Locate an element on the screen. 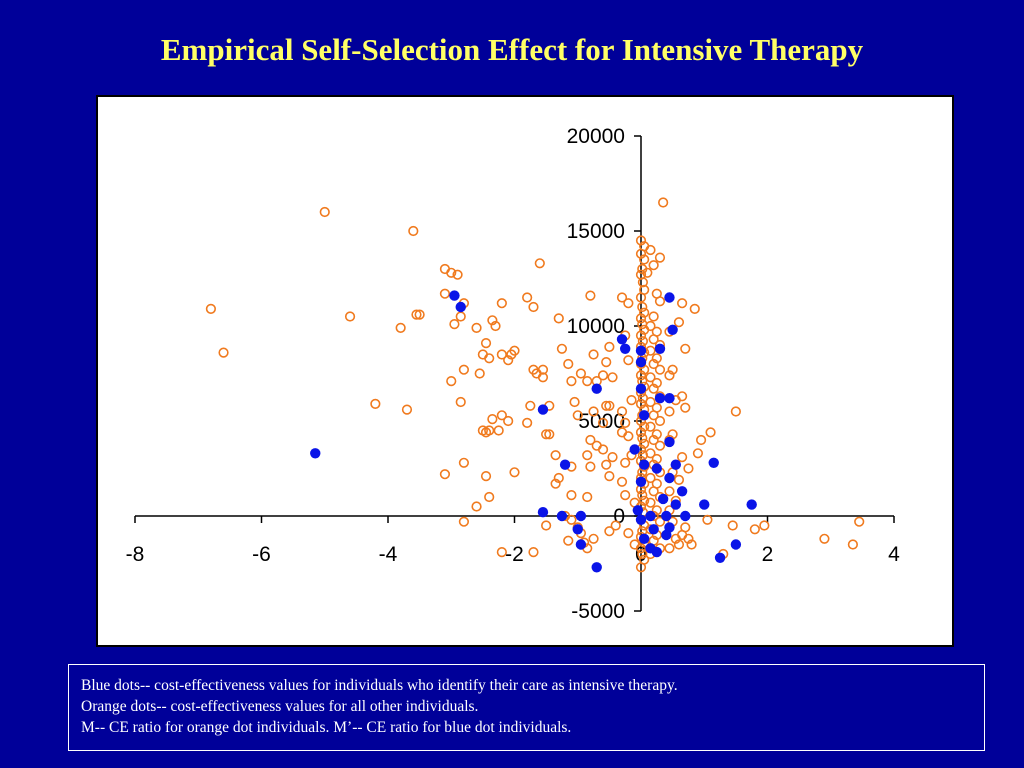 Image resolution: width=1024 pixels, height=768 pixels. y-tick-label: 15000 is located at coordinates (596, 231).